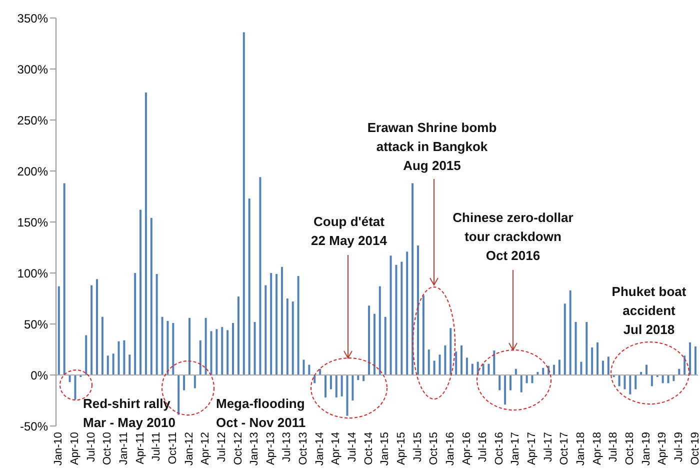 The height and width of the screenshot is (473, 700). I want to click on x-tick-label: Jul-17, so click(548, 447).